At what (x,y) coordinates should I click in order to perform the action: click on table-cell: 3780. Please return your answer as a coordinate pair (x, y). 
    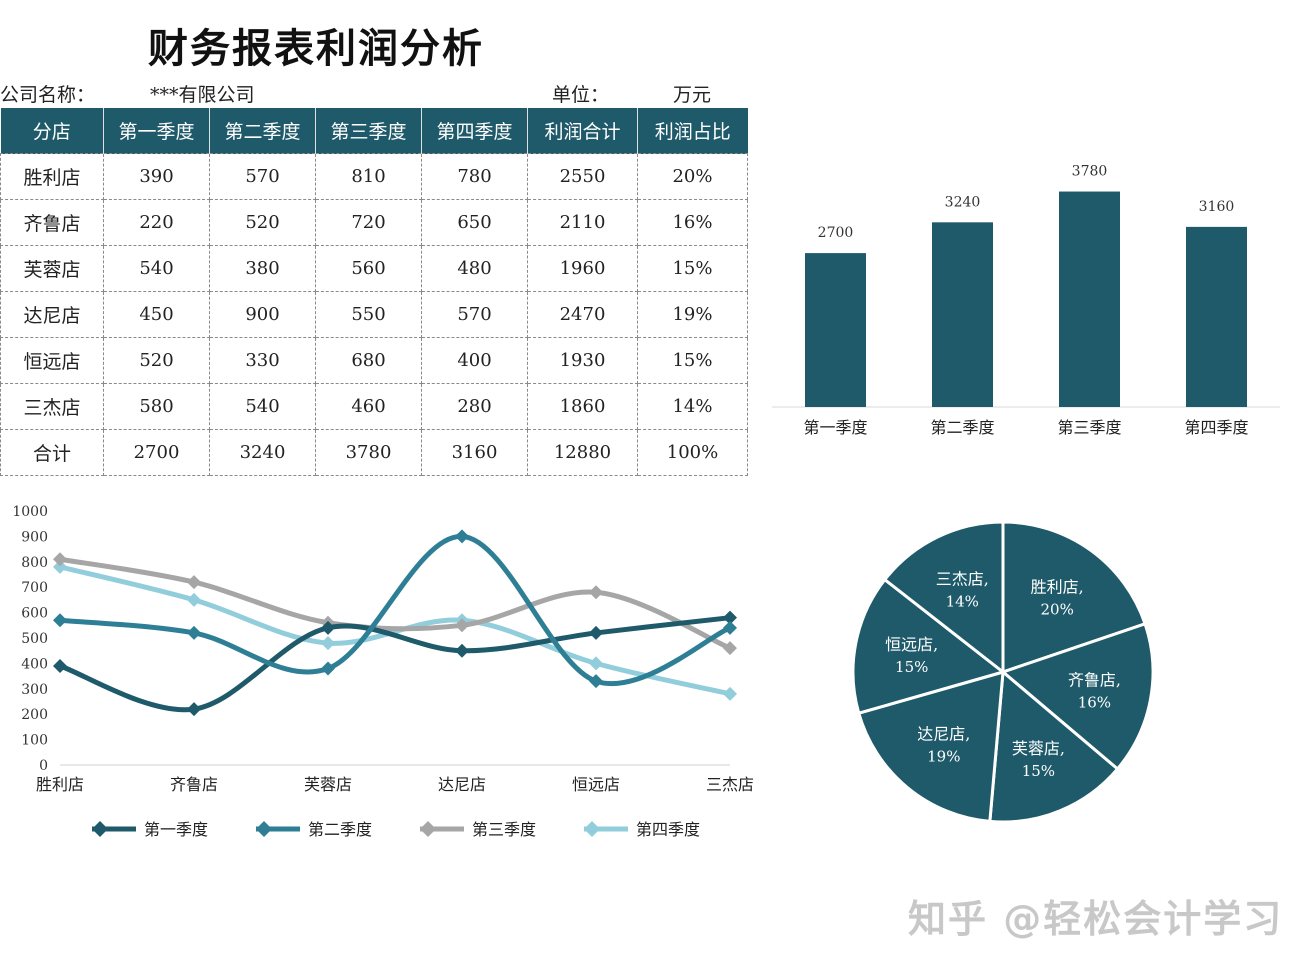
    Looking at the image, I should click on (368, 452).